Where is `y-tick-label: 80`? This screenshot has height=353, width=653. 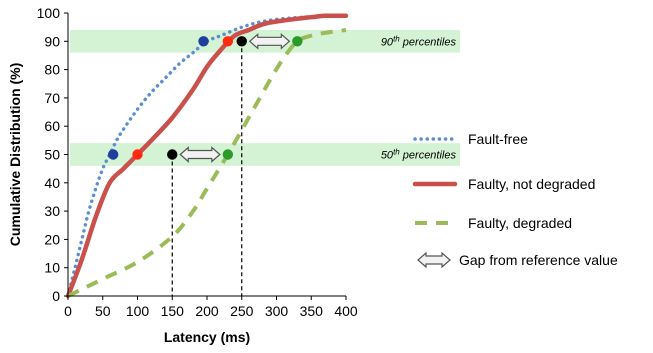
y-tick-label: 80 is located at coordinates (52, 70).